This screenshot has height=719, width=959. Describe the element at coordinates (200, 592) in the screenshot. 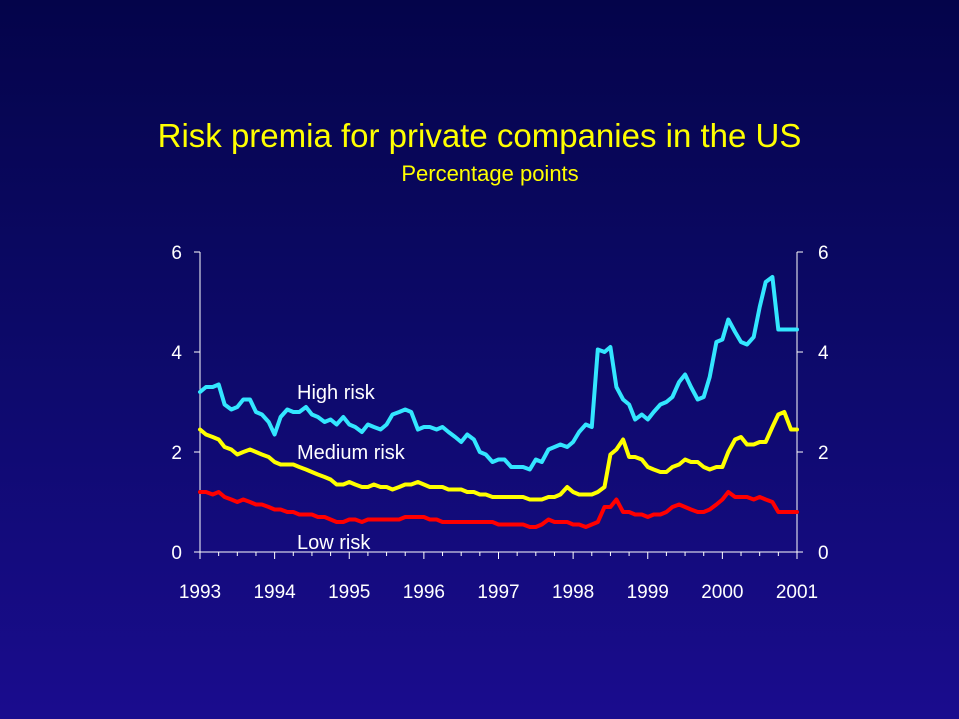

I see `x-tick-label: 1993` at that location.